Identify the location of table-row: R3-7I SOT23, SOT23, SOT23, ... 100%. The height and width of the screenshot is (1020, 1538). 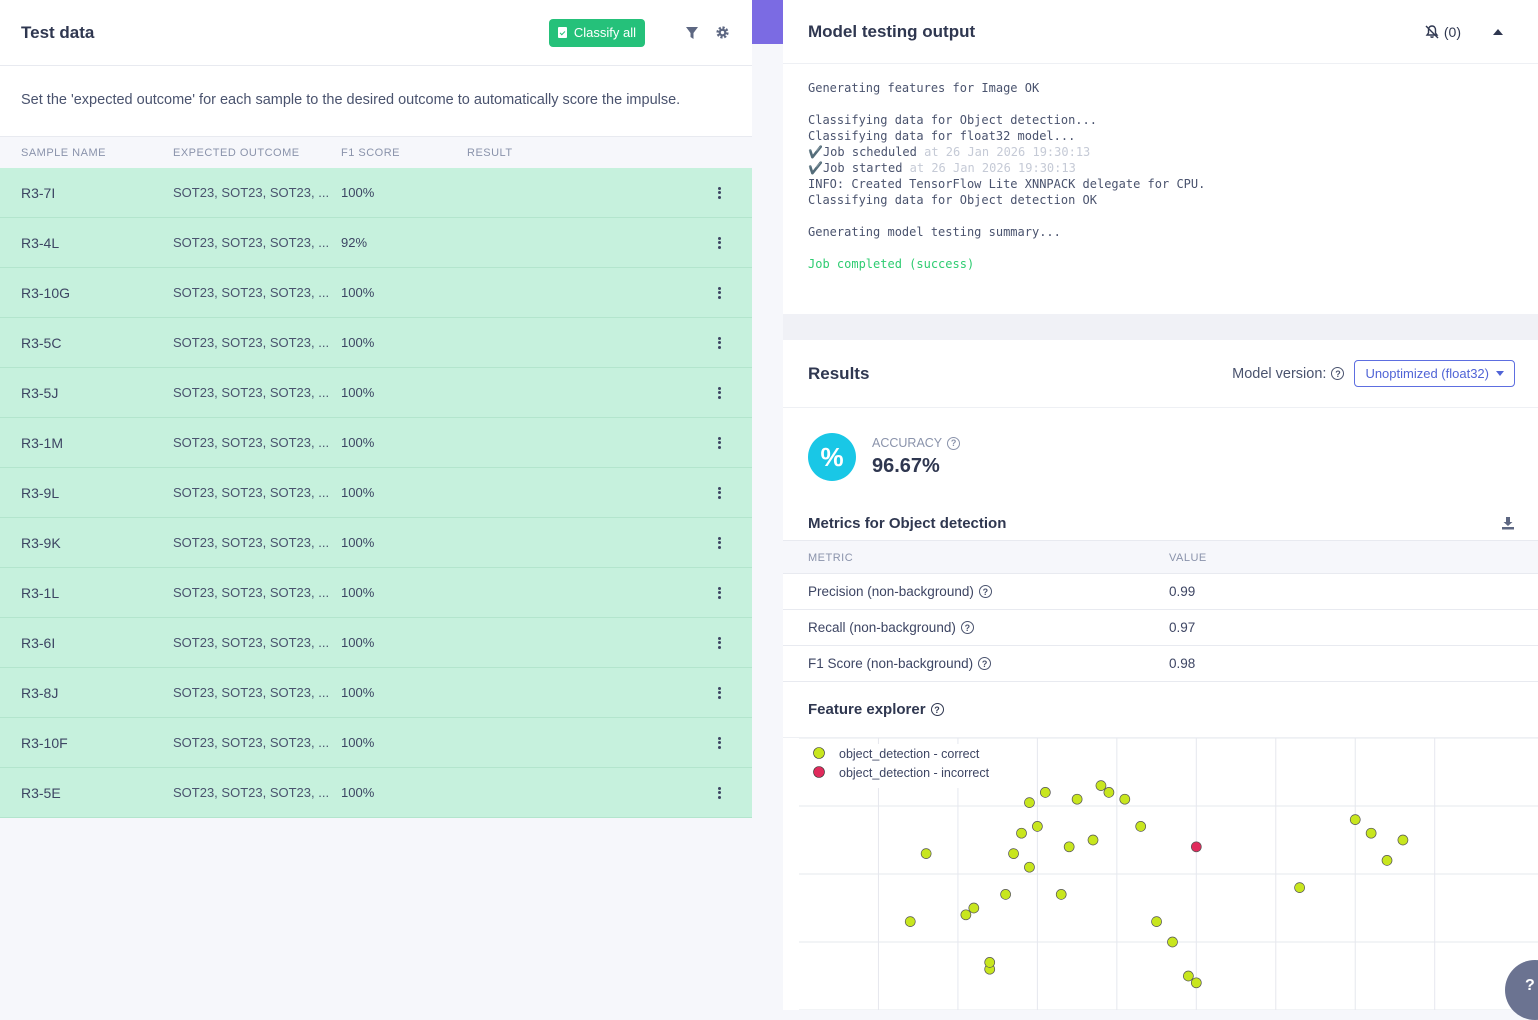
(376, 193).